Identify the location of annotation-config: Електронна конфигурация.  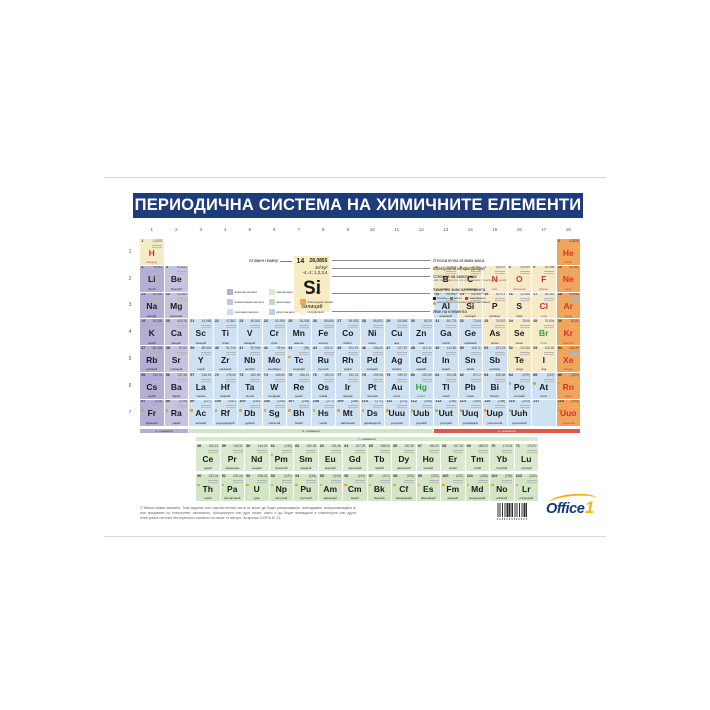
(459, 268).